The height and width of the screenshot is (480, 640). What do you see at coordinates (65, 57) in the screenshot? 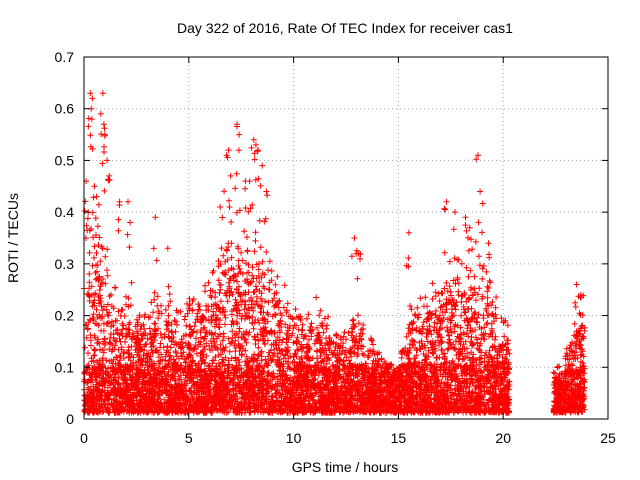
I see `y-tick-label: 0.7` at bounding box center [65, 57].